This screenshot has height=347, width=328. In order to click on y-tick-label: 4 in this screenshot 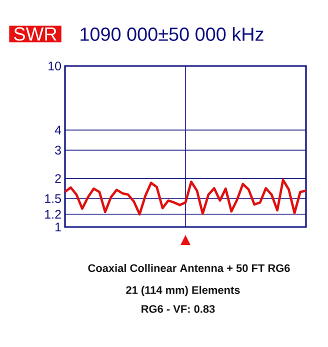, I will do `click(58, 130)`.